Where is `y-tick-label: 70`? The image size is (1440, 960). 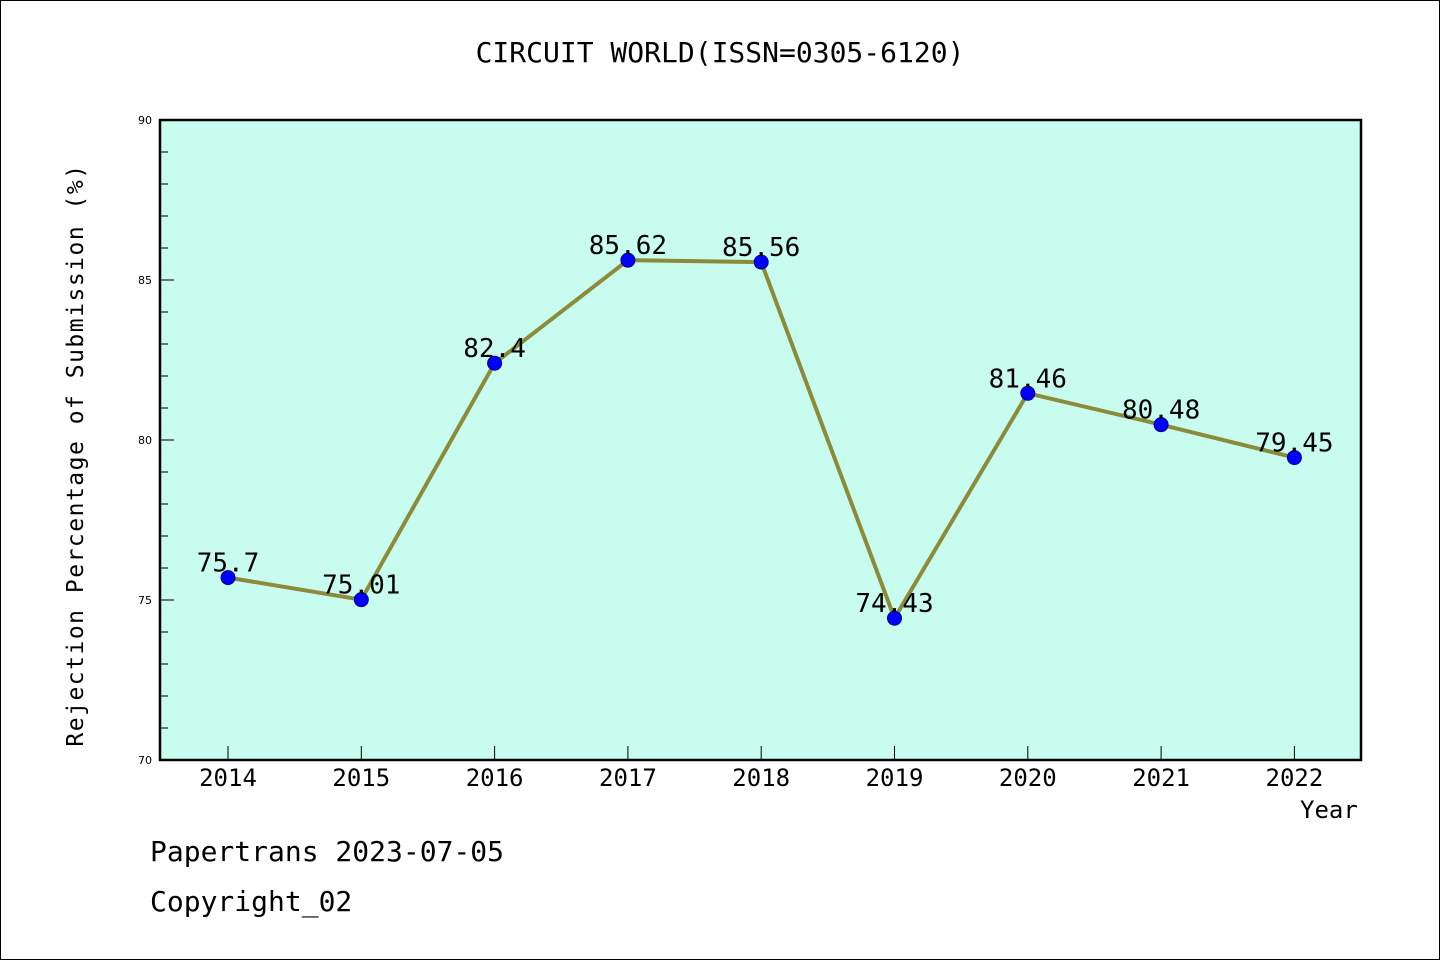 y-tick-label: 70 is located at coordinates (145, 760).